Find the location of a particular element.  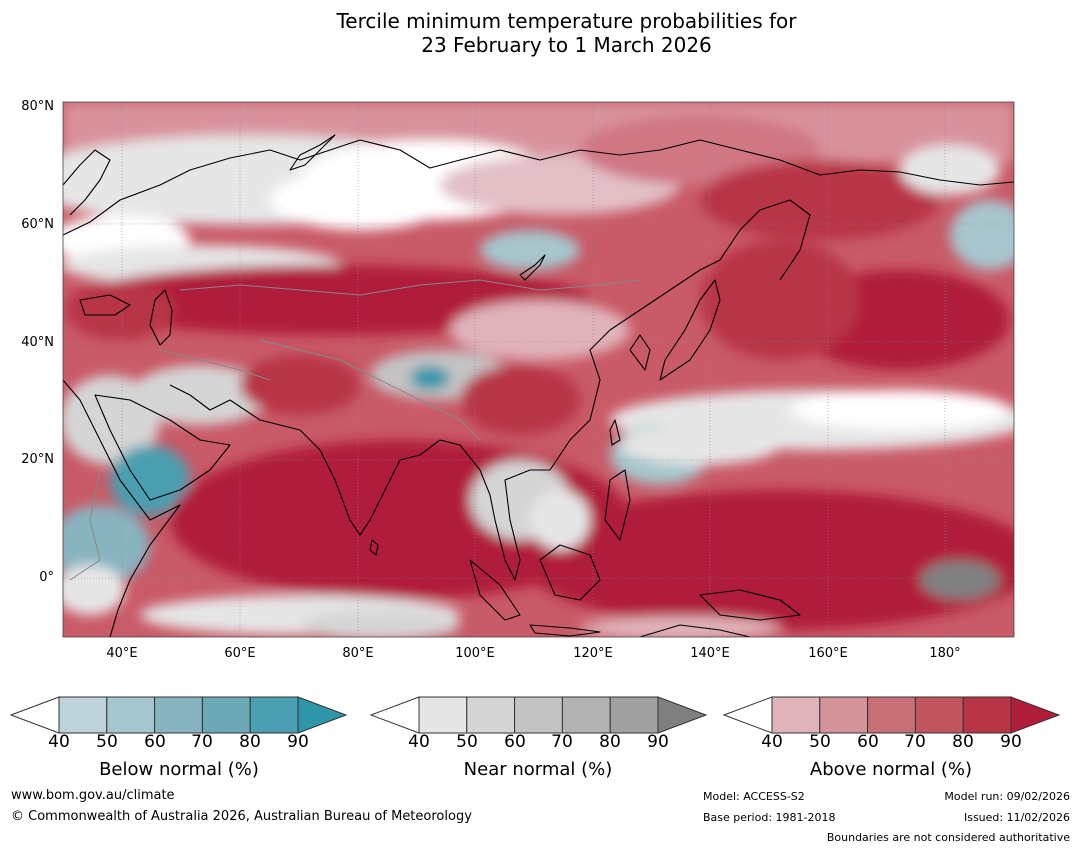

website-link: www.bom.gov.au/climate is located at coordinates (93, 795).